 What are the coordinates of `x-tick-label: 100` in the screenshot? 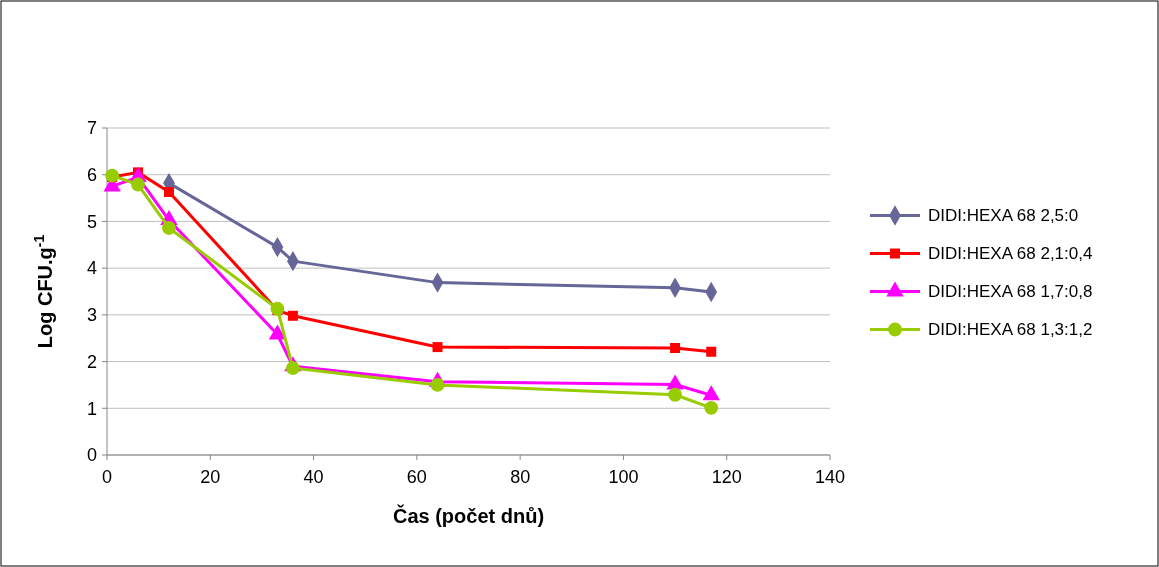 It's located at (623, 477).